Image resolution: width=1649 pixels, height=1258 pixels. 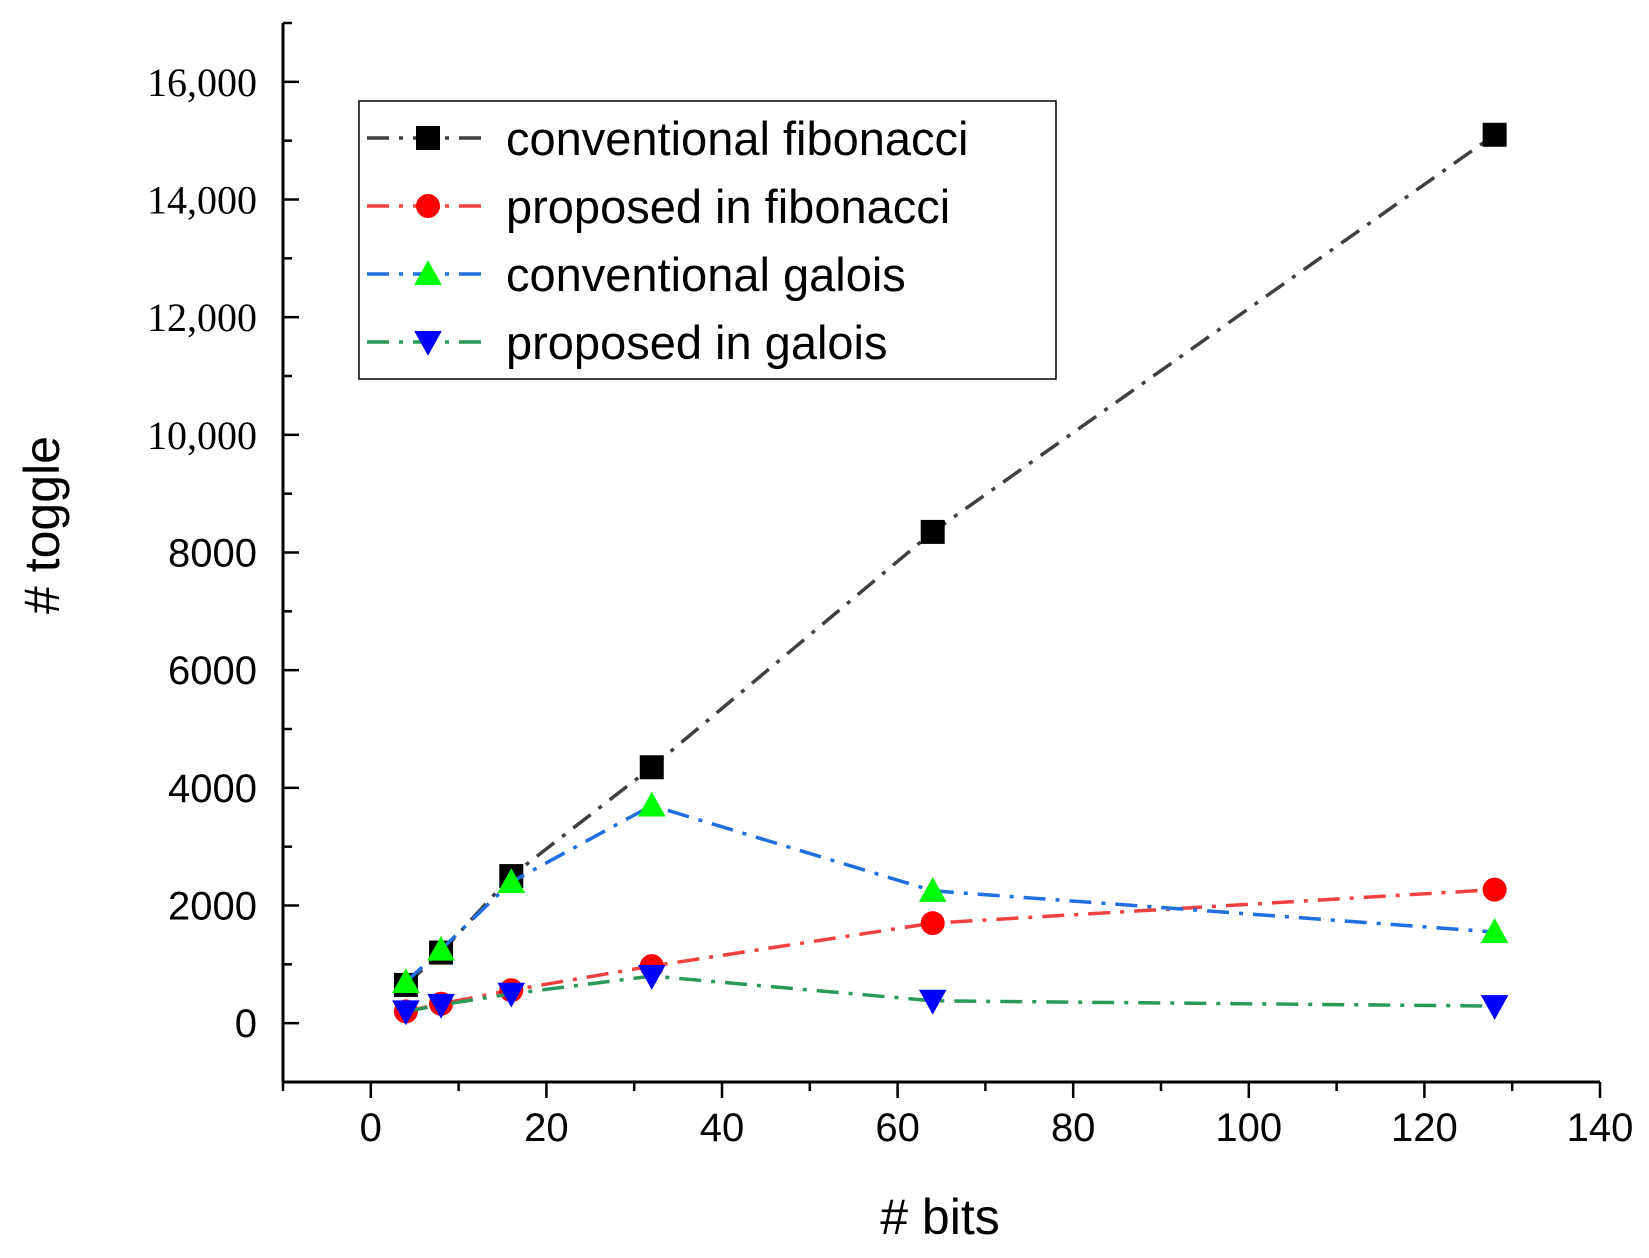 I want to click on series-proposed-in-galois, so click(x=950, y=995).